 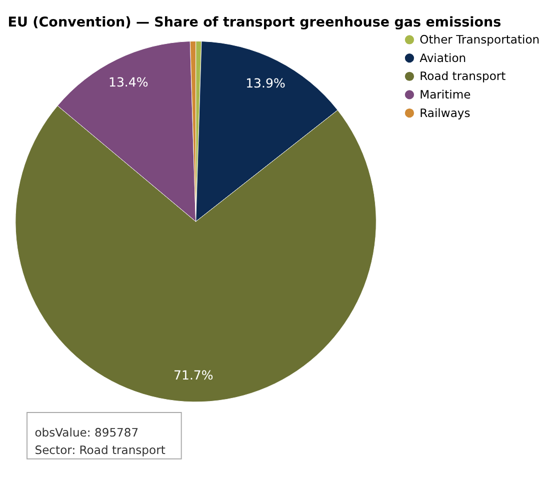 I want to click on text: obsValue: 895787, so click(x=86, y=433).